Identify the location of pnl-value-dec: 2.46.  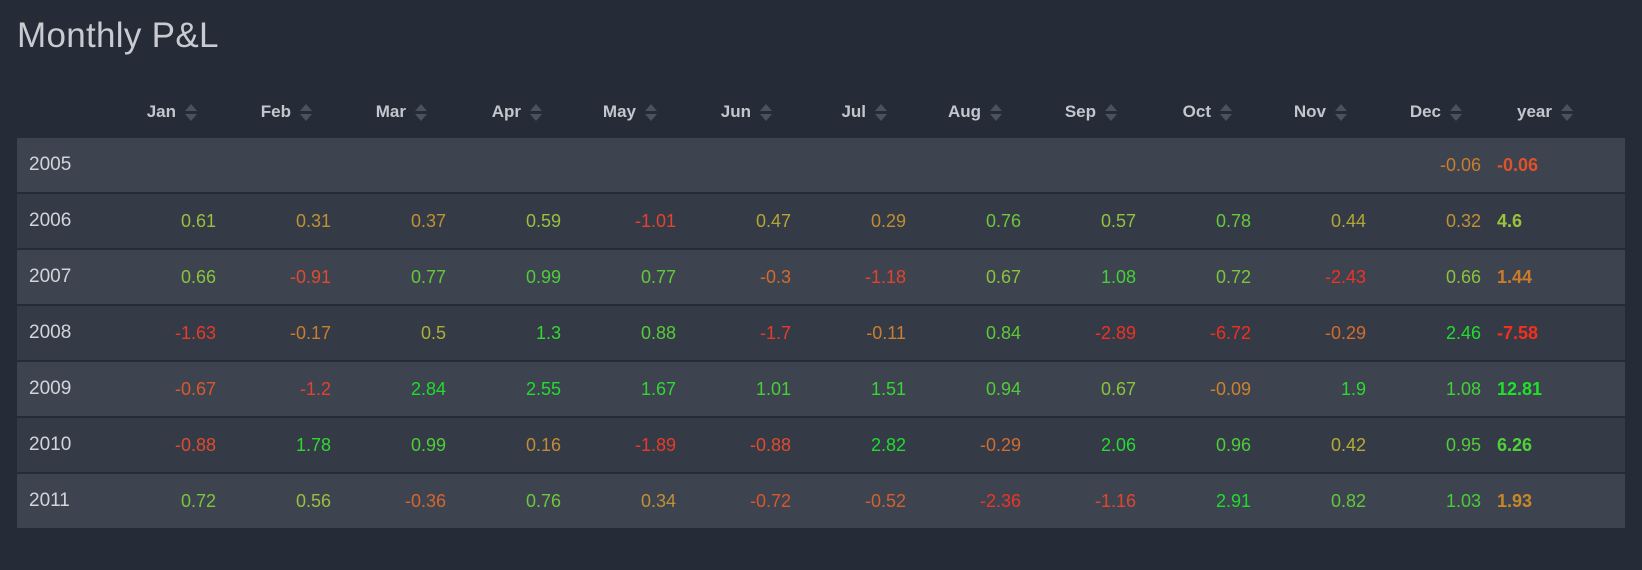
(1439, 333).